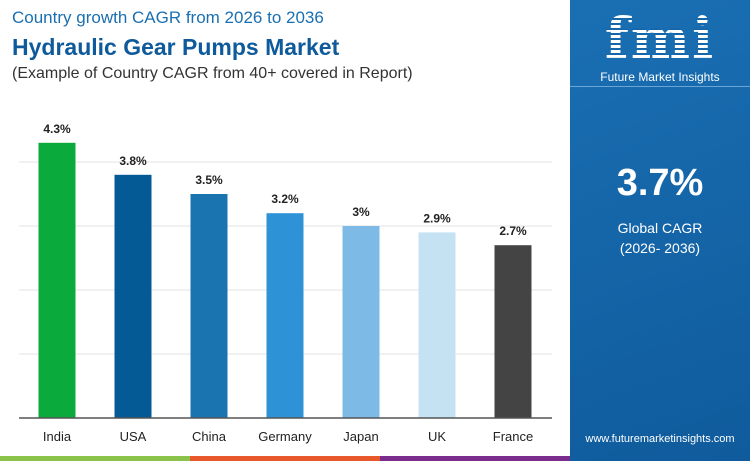 The width and height of the screenshot is (750, 461). Describe the element at coordinates (513, 331) in the screenshot. I see `bar-france` at that location.